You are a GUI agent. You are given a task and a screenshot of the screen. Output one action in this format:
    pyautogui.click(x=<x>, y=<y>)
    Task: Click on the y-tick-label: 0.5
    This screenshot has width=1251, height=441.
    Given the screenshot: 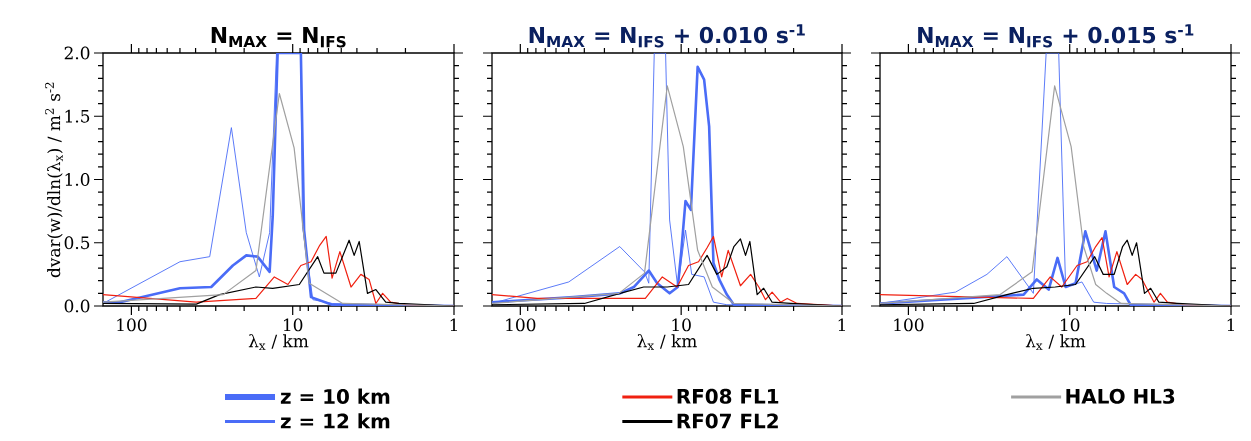 What is the action you would take?
    pyautogui.click(x=77, y=243)
    